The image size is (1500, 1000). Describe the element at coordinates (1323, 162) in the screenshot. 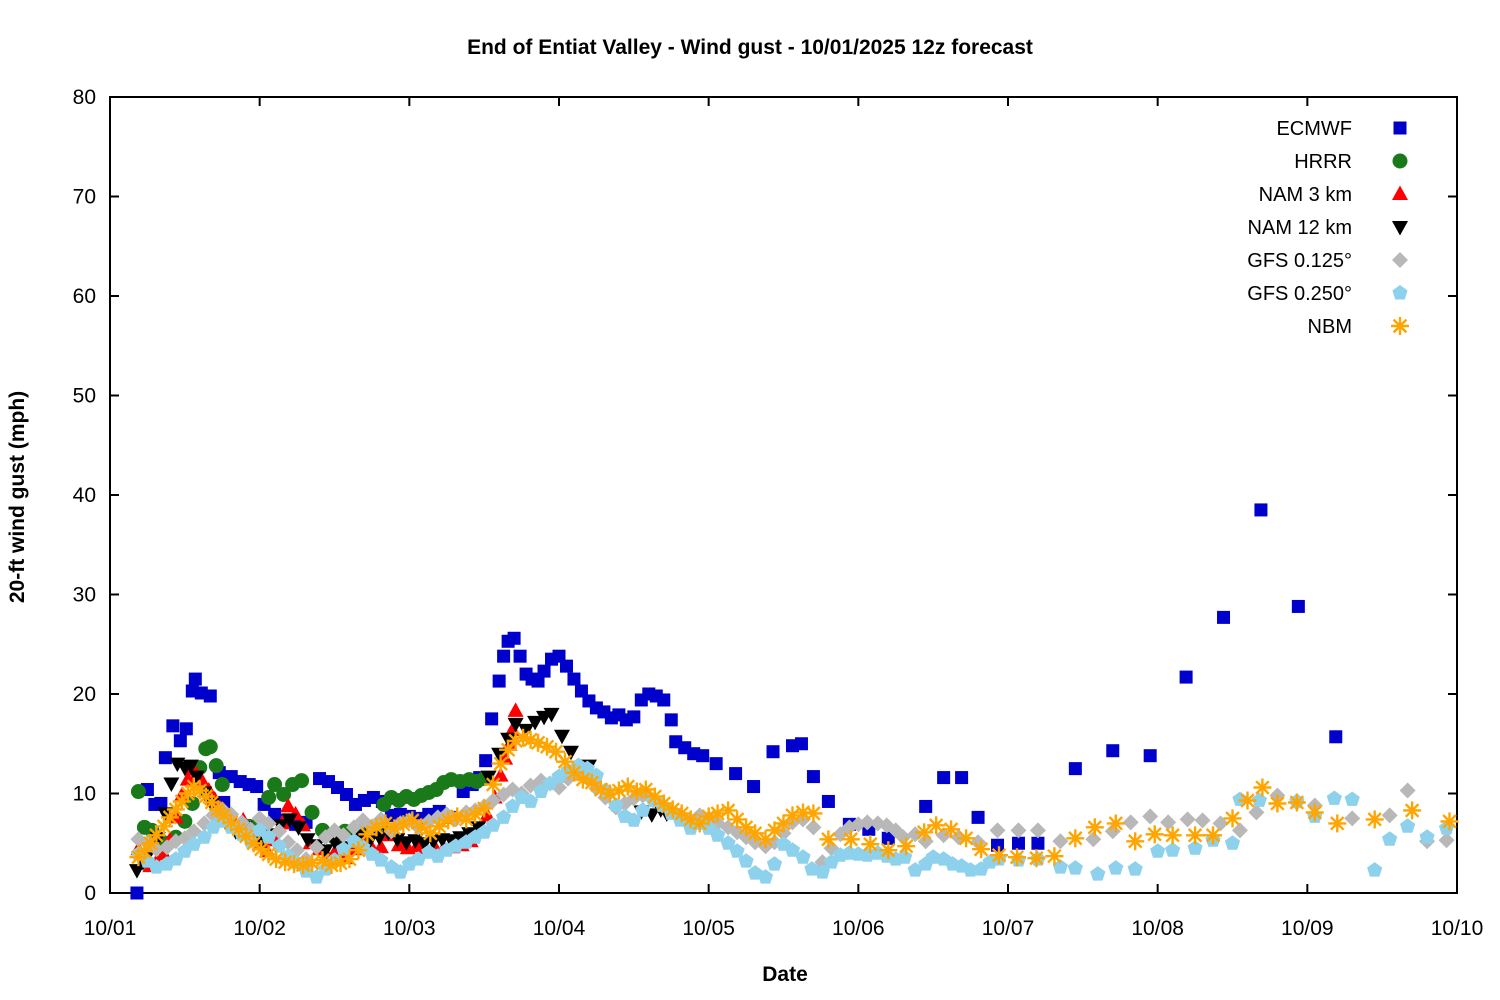

I see `legend-label-hrrr: HRRR` at that location.